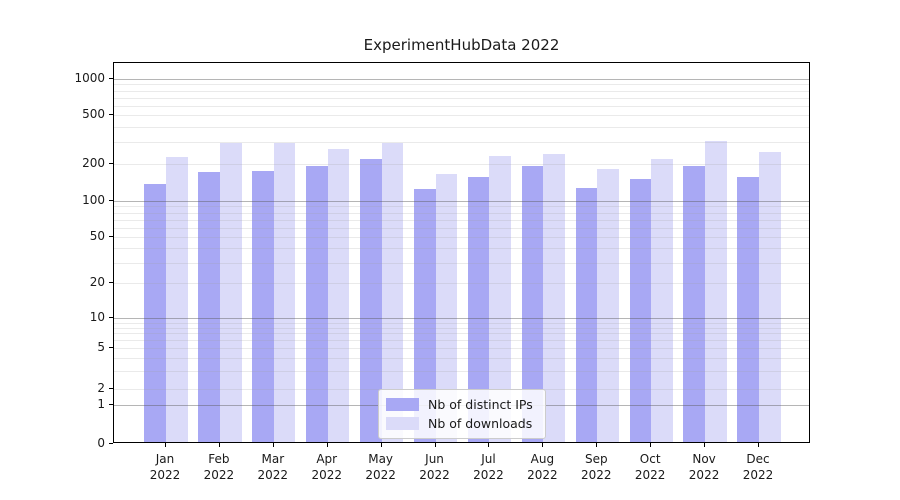 The height and width of the screenshot is (500, 900). What do you see at coordinates (543, 445) in the screenshot?
I see `x-tick-mark-aug` at bounding box center [543, 445].